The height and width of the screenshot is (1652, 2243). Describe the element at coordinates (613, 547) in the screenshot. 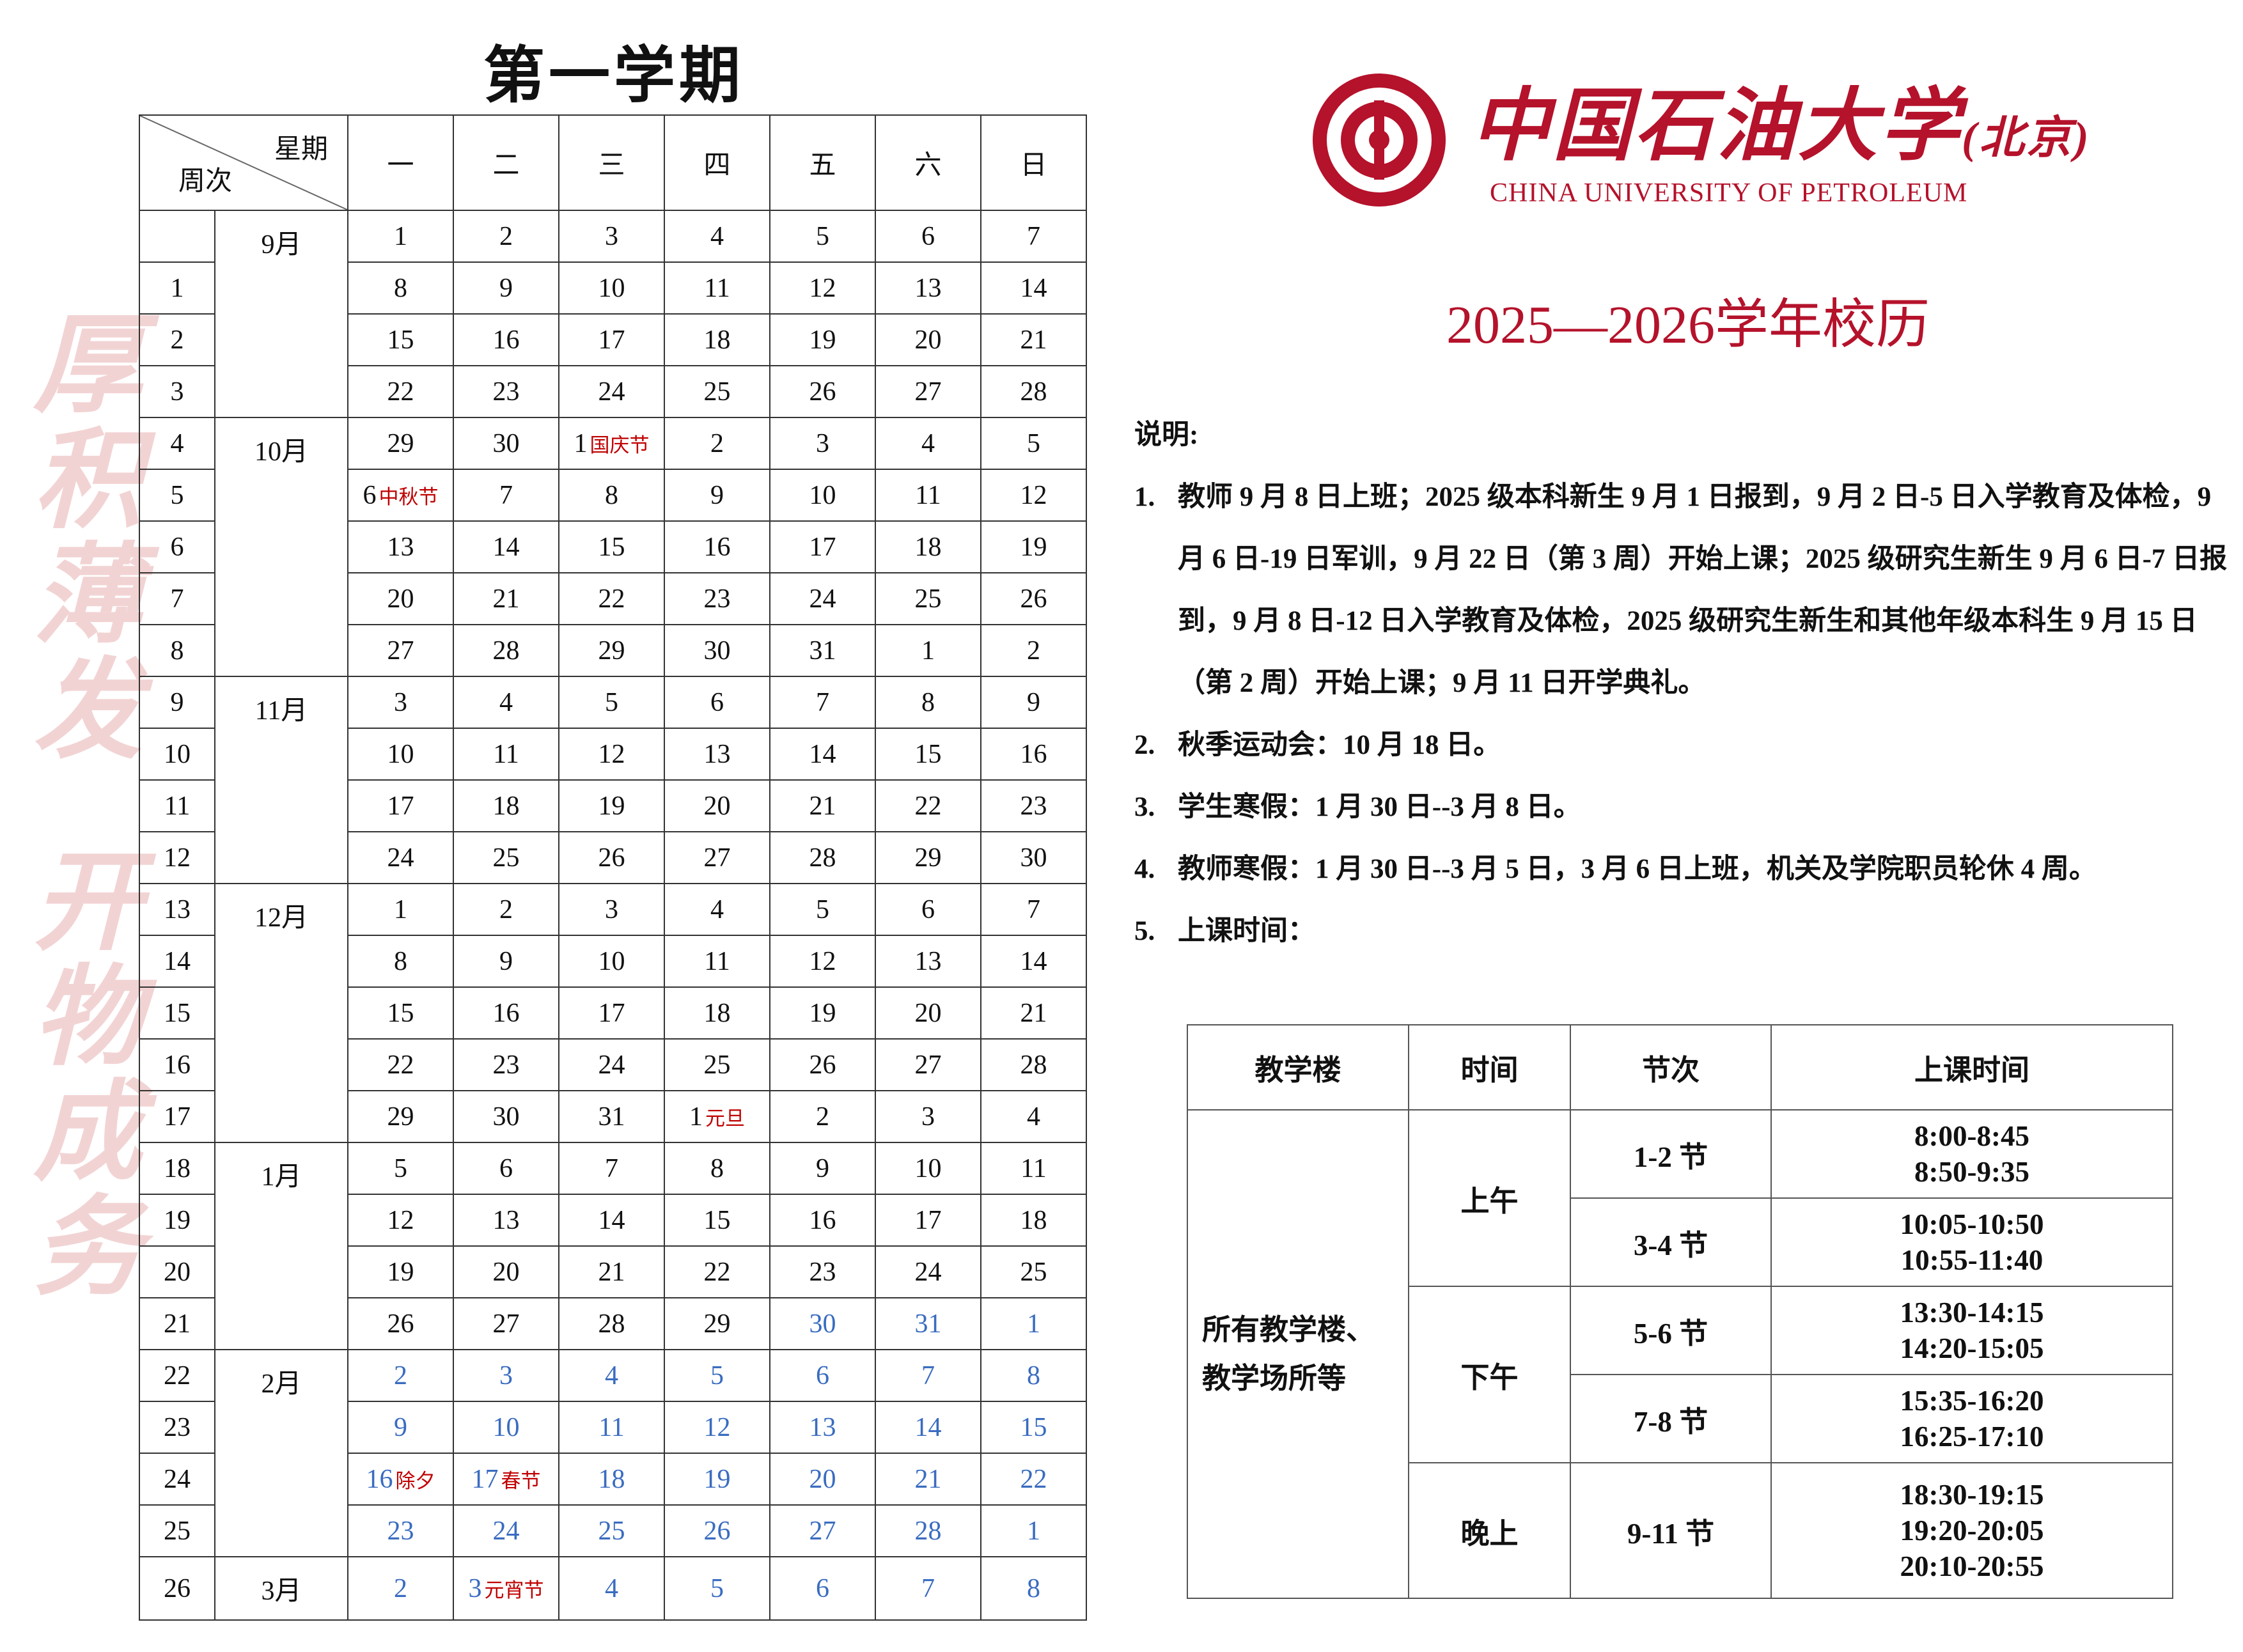

I see `calendar-row: 4 10月 29 30 1 国庆节 2 3 4 5` at that location.